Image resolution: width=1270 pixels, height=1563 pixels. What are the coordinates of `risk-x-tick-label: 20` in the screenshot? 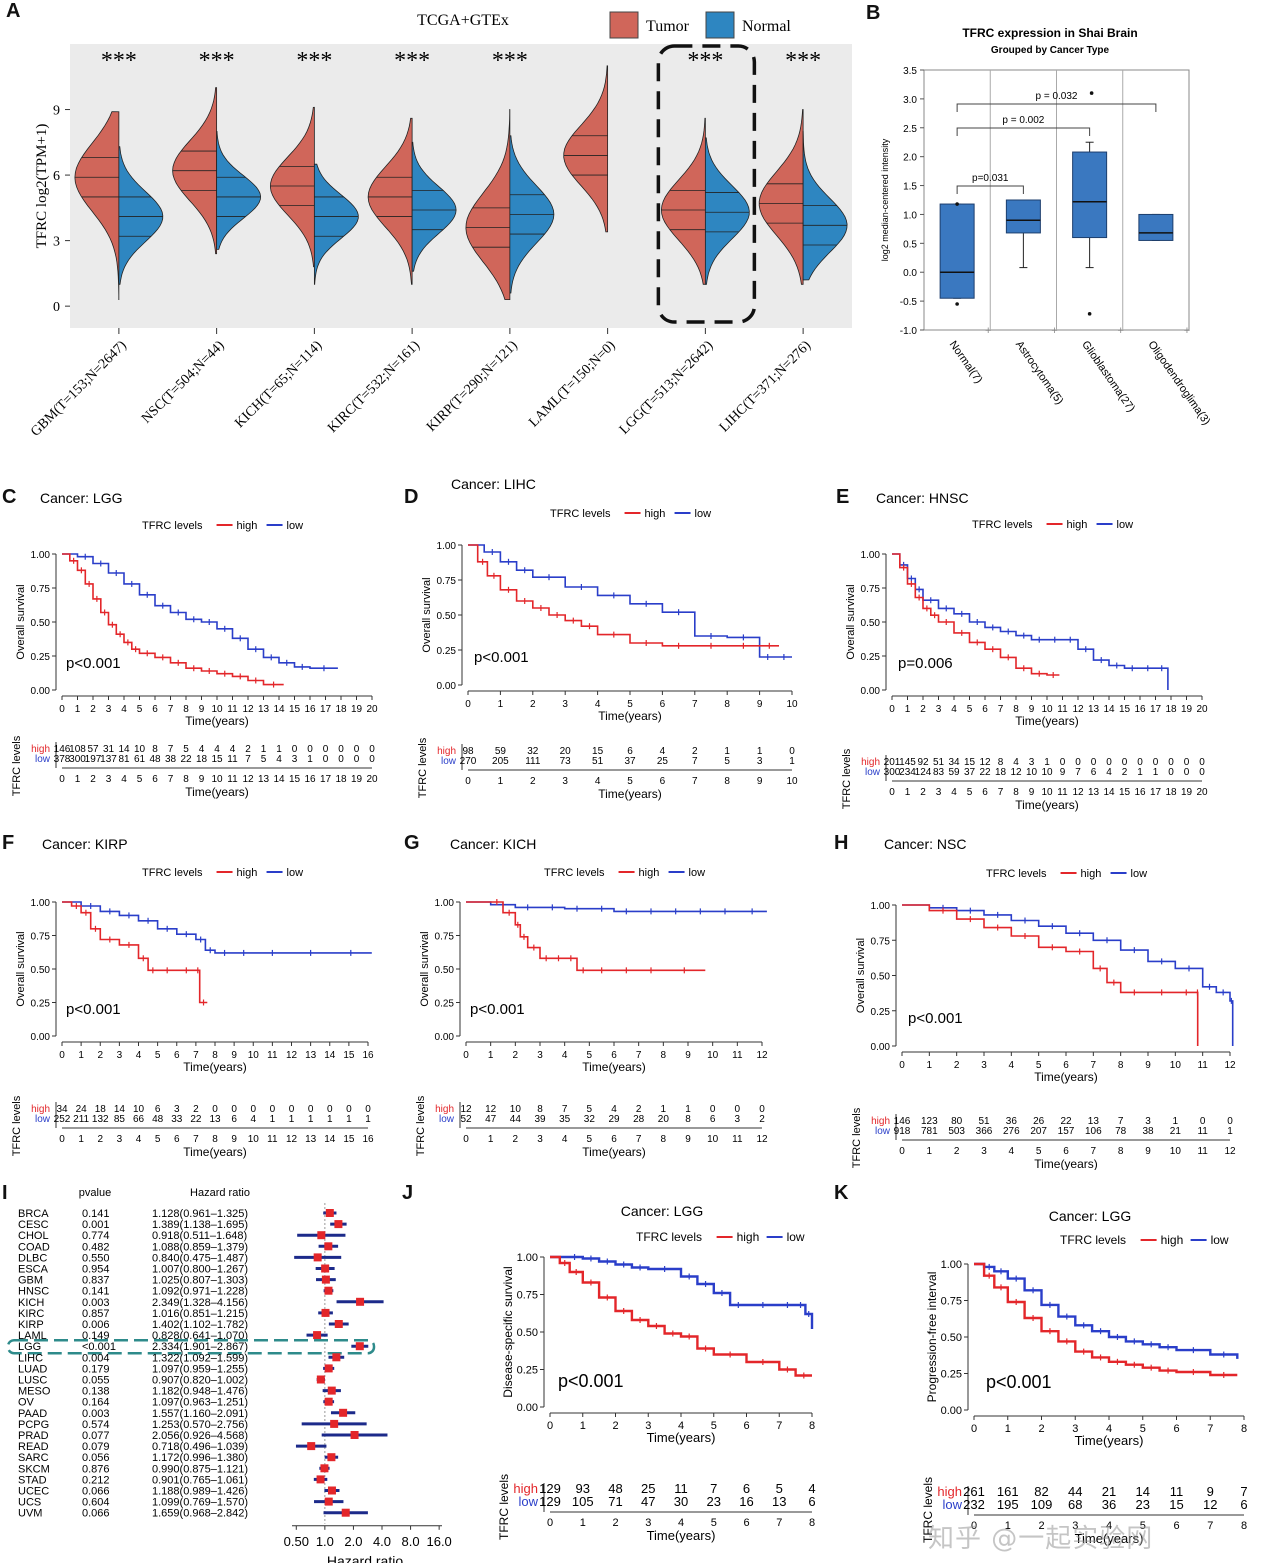 It's located at (1202, 792).